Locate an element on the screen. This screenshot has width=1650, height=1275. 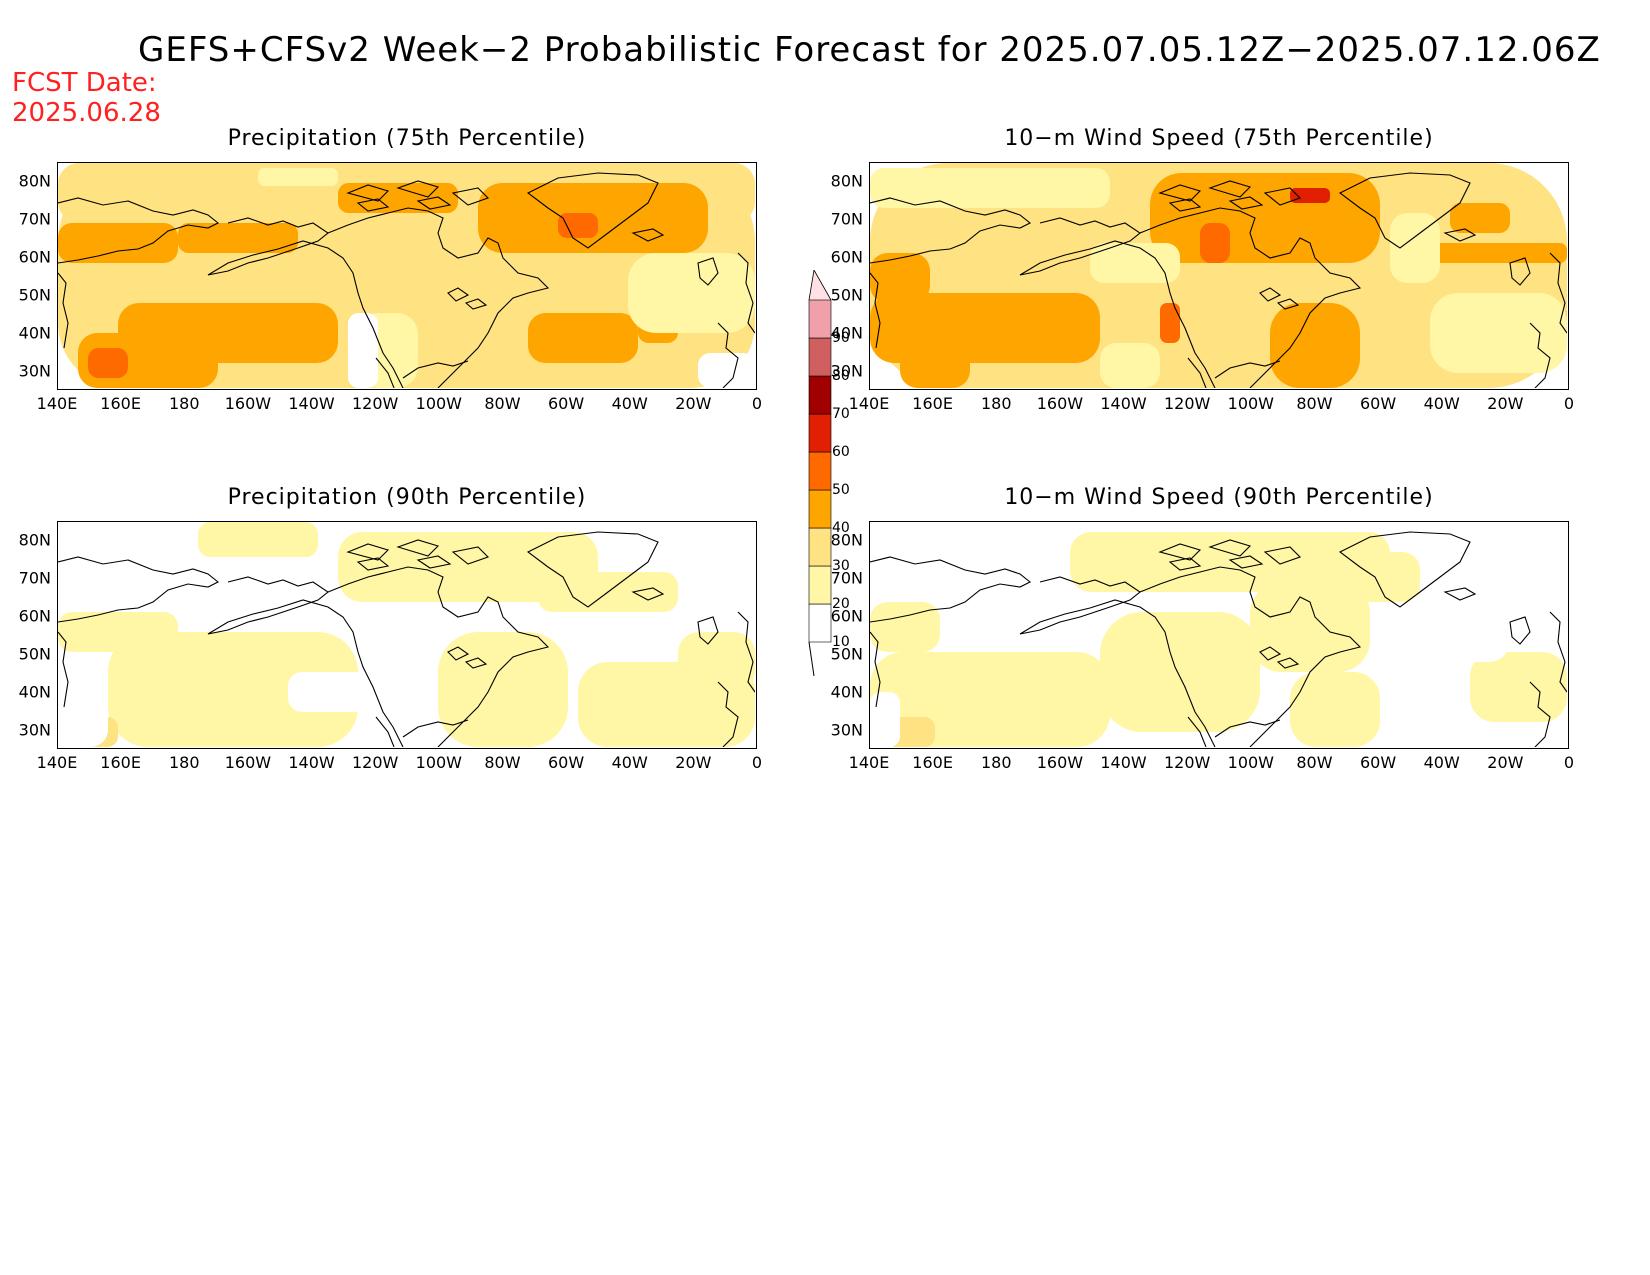
forecast-date-label: FCST Date: is located at coordinates (84, 83).